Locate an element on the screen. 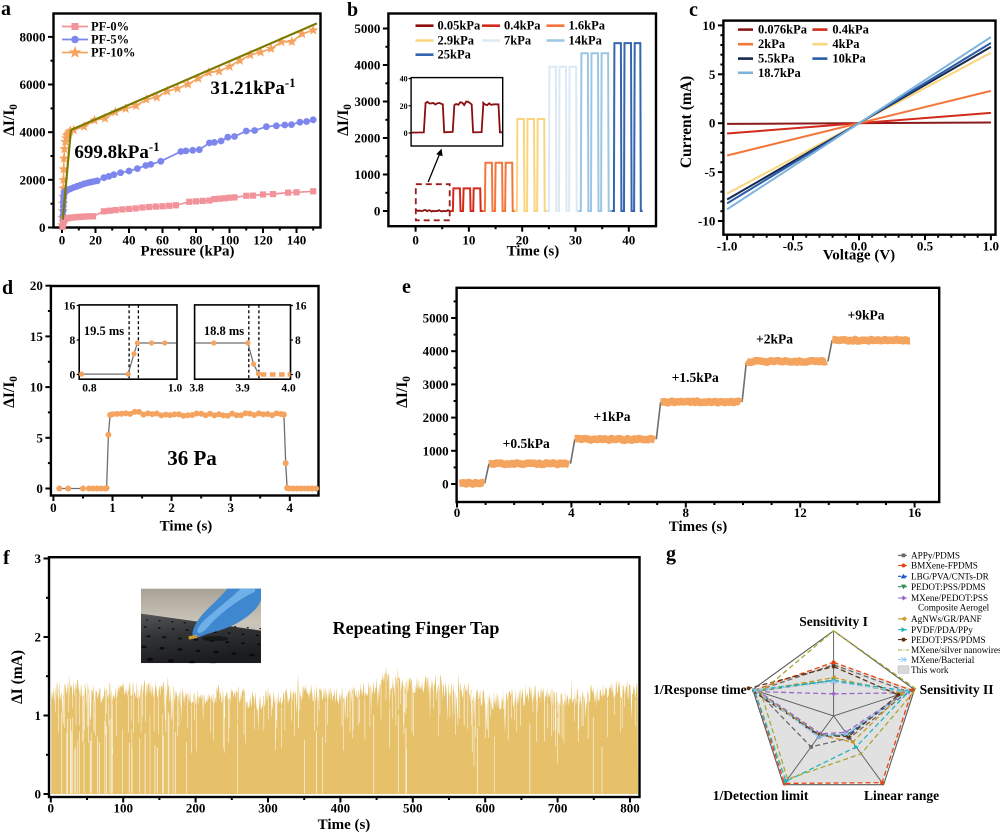 This screenshot has height=835, width=1000. svg-text: 2kPa is located at coordinates (772, 44).